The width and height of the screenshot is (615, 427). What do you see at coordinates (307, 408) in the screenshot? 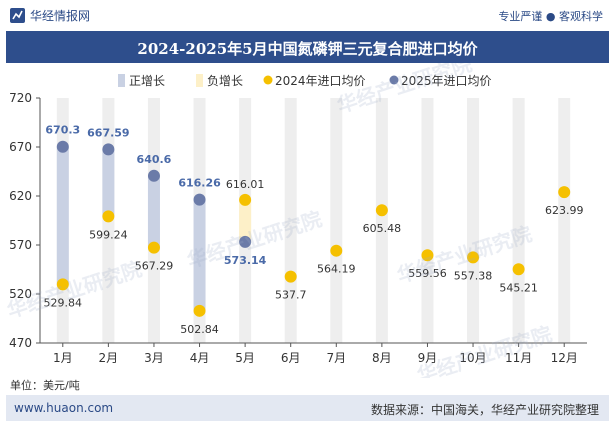
I see `footer: www.huaon.com 数据来源：中国海关，华经产业研究院整理` at bounding box center [307, 408].